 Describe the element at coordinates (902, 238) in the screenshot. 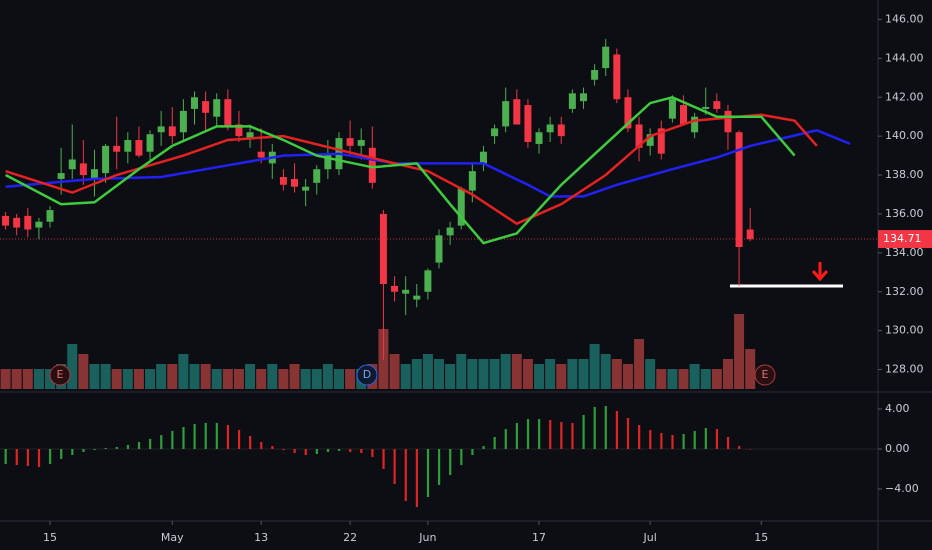

I see `last-price-label: 134.71` at that location.